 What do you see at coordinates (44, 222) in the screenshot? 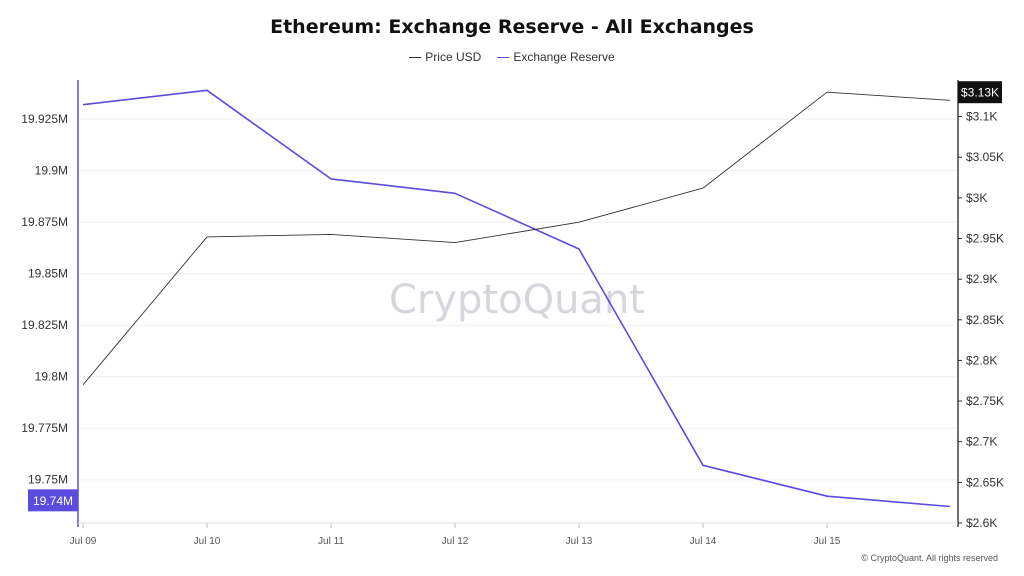
I see `left-tick-label: 19.875M` at bounding box center [44, 222].